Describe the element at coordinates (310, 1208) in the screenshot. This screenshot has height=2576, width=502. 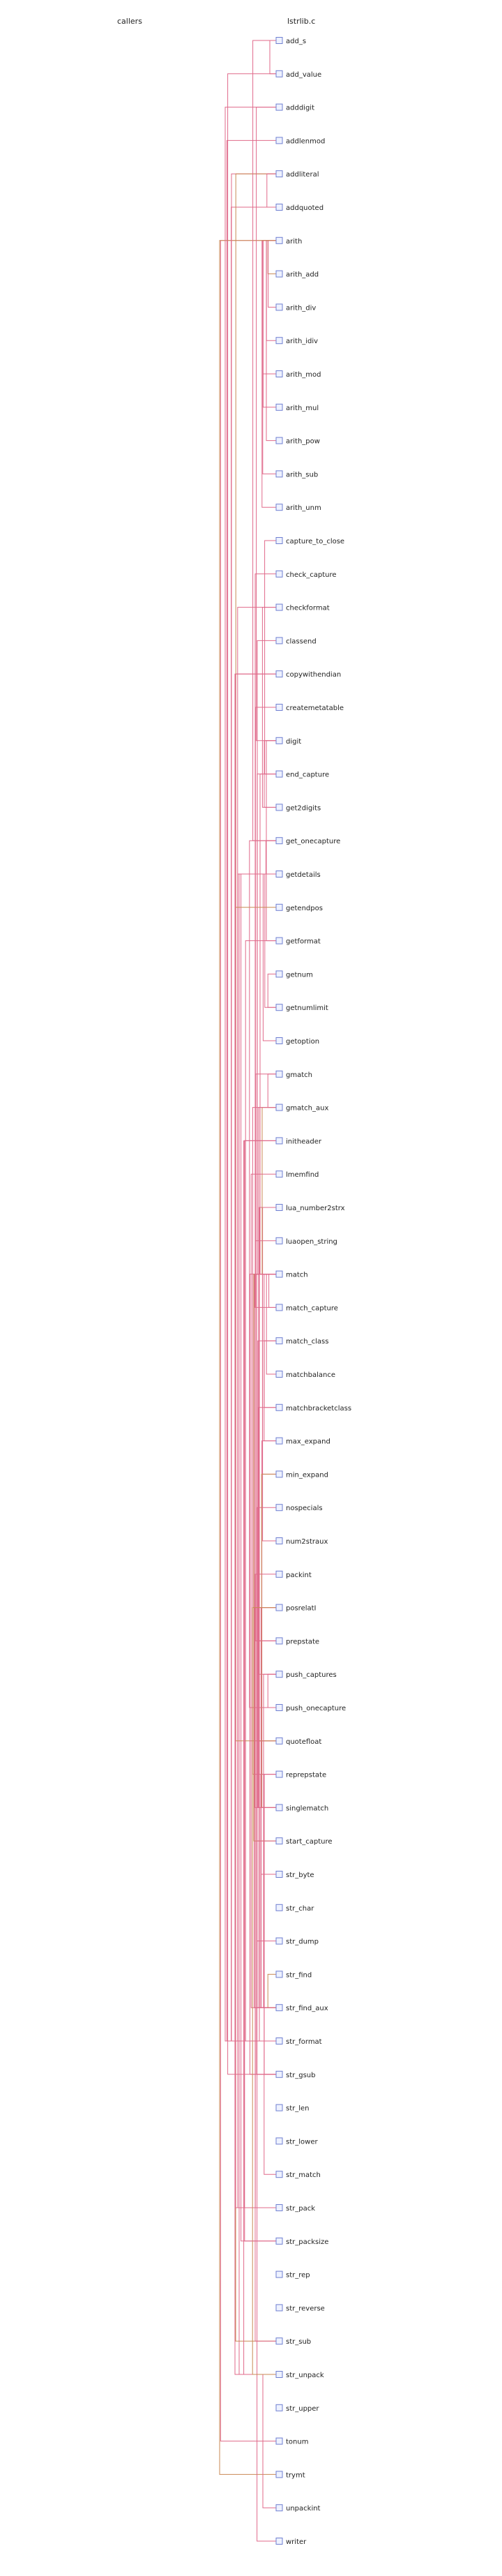
I see `function-node: lua_number2strx` at that location.